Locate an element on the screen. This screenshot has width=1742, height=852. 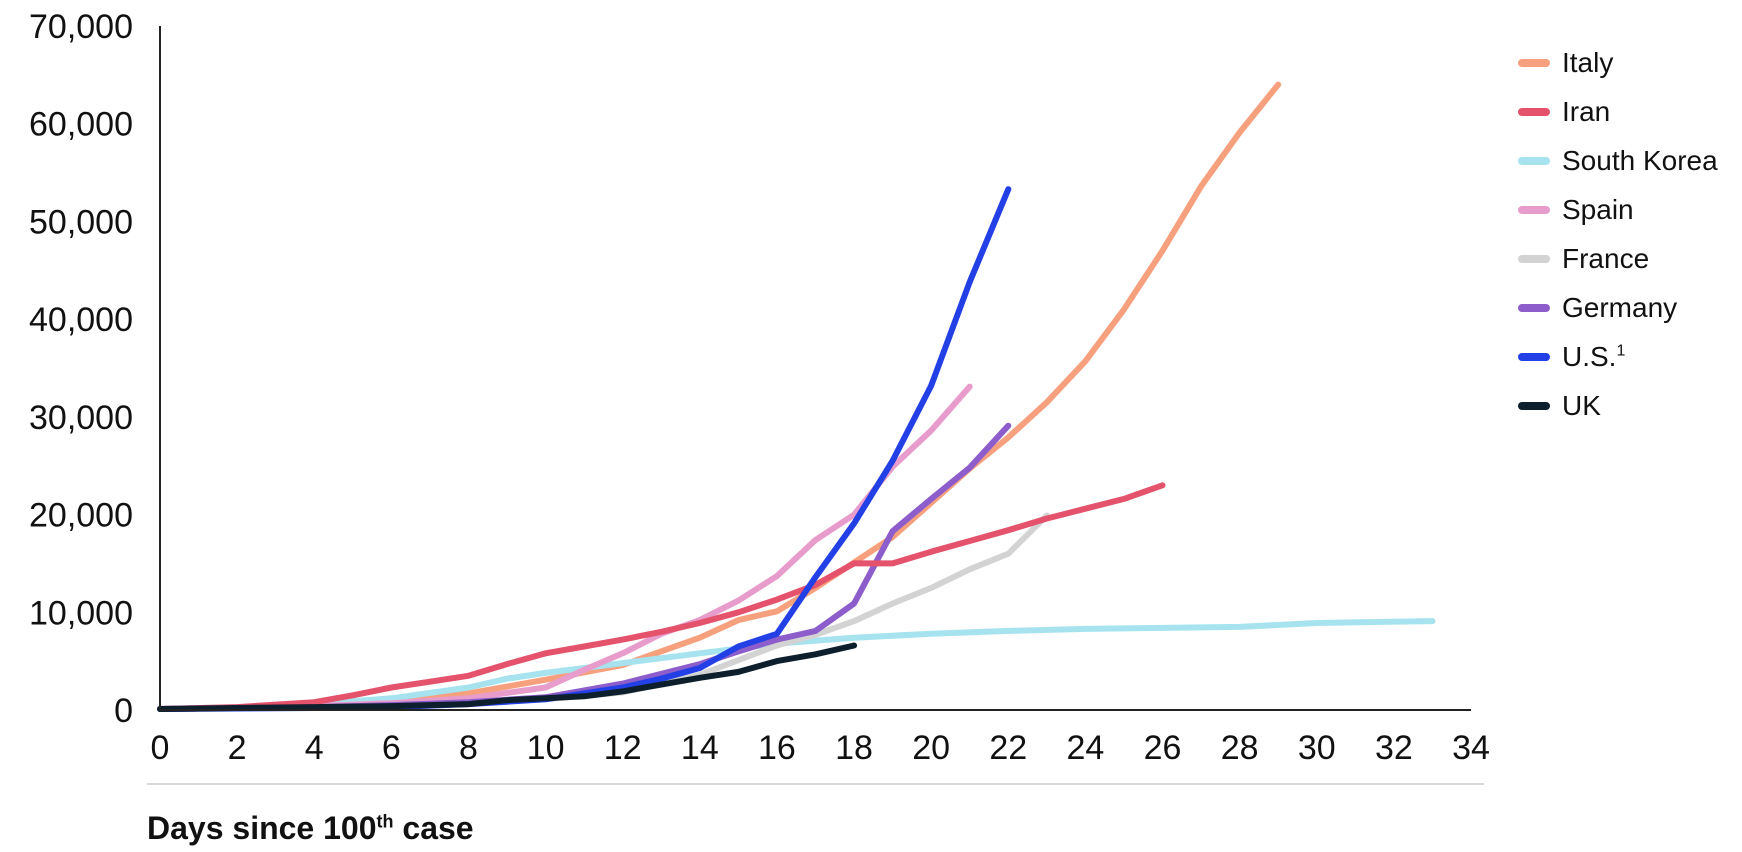
series-line-south-korea is located at coordinates (796, 665).